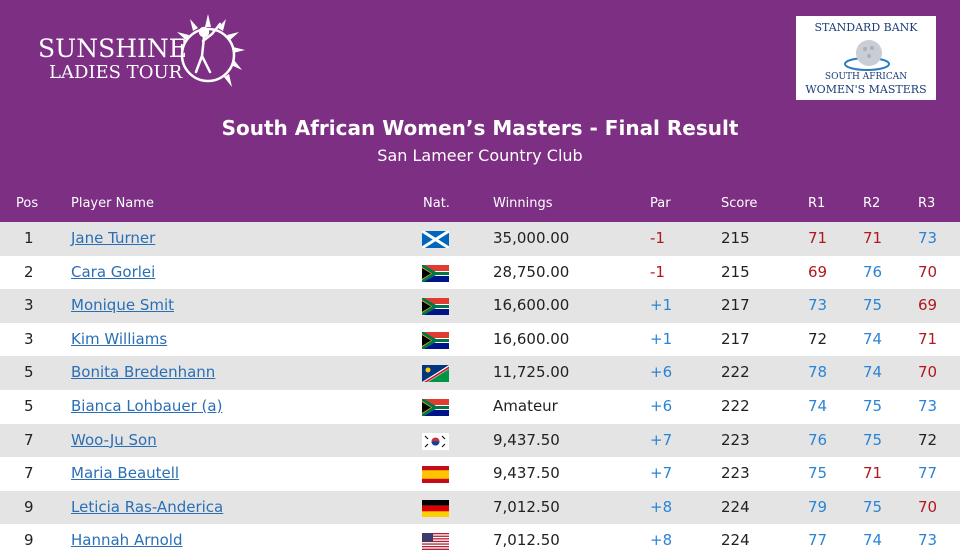 The height and width of the screenshot is (560, 960). What do you see at coordinates (818, 540) in the screenshot?
I see `round-1-cell: 77` at bounding box center [818, 540].